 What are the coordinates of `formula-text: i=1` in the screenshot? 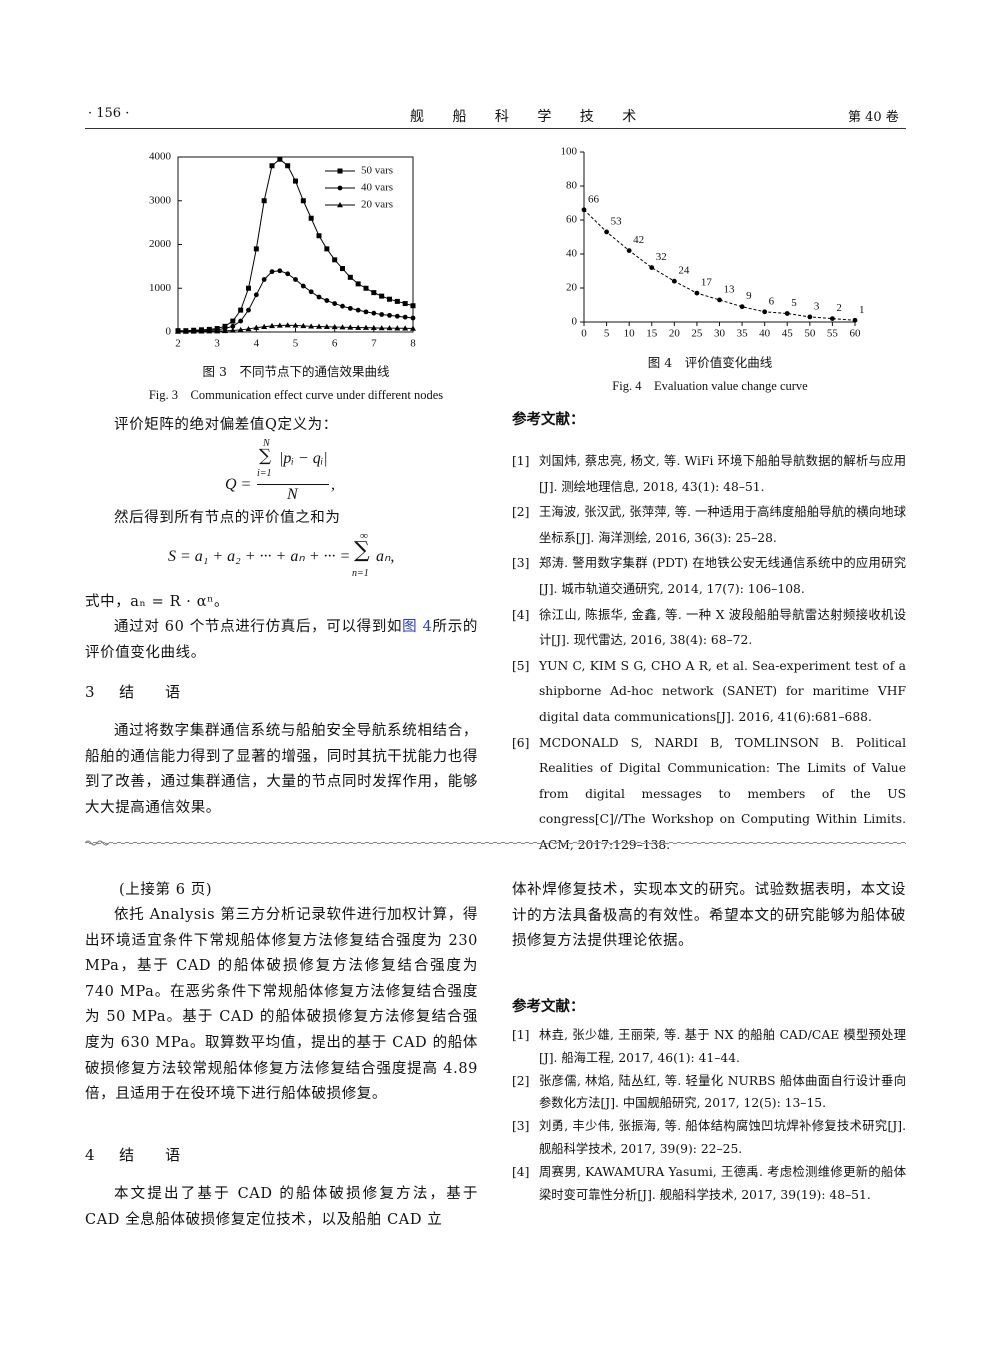 It's located at (264, 473).